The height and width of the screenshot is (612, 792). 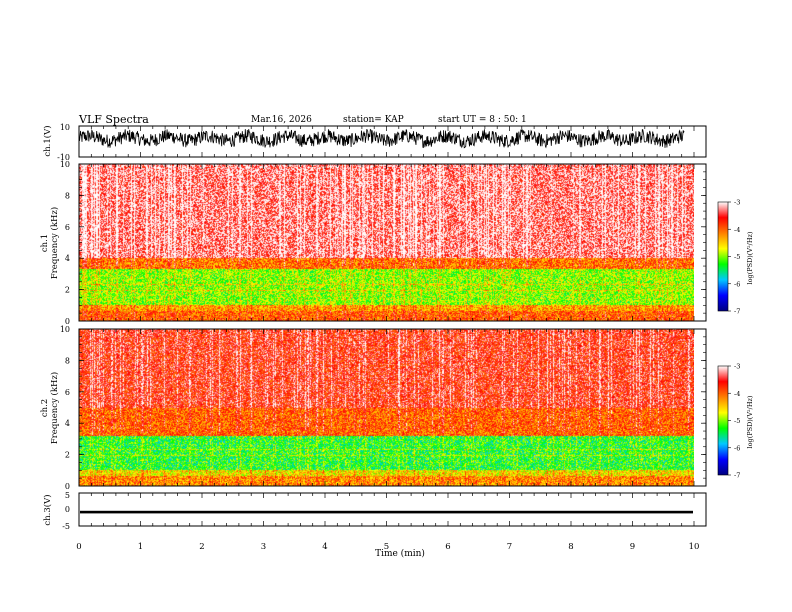 What do you see at coordinates (67, 509) in the screenshot?
I see `ch3-ytick-mid: 0` at bounding box center [67, 509].